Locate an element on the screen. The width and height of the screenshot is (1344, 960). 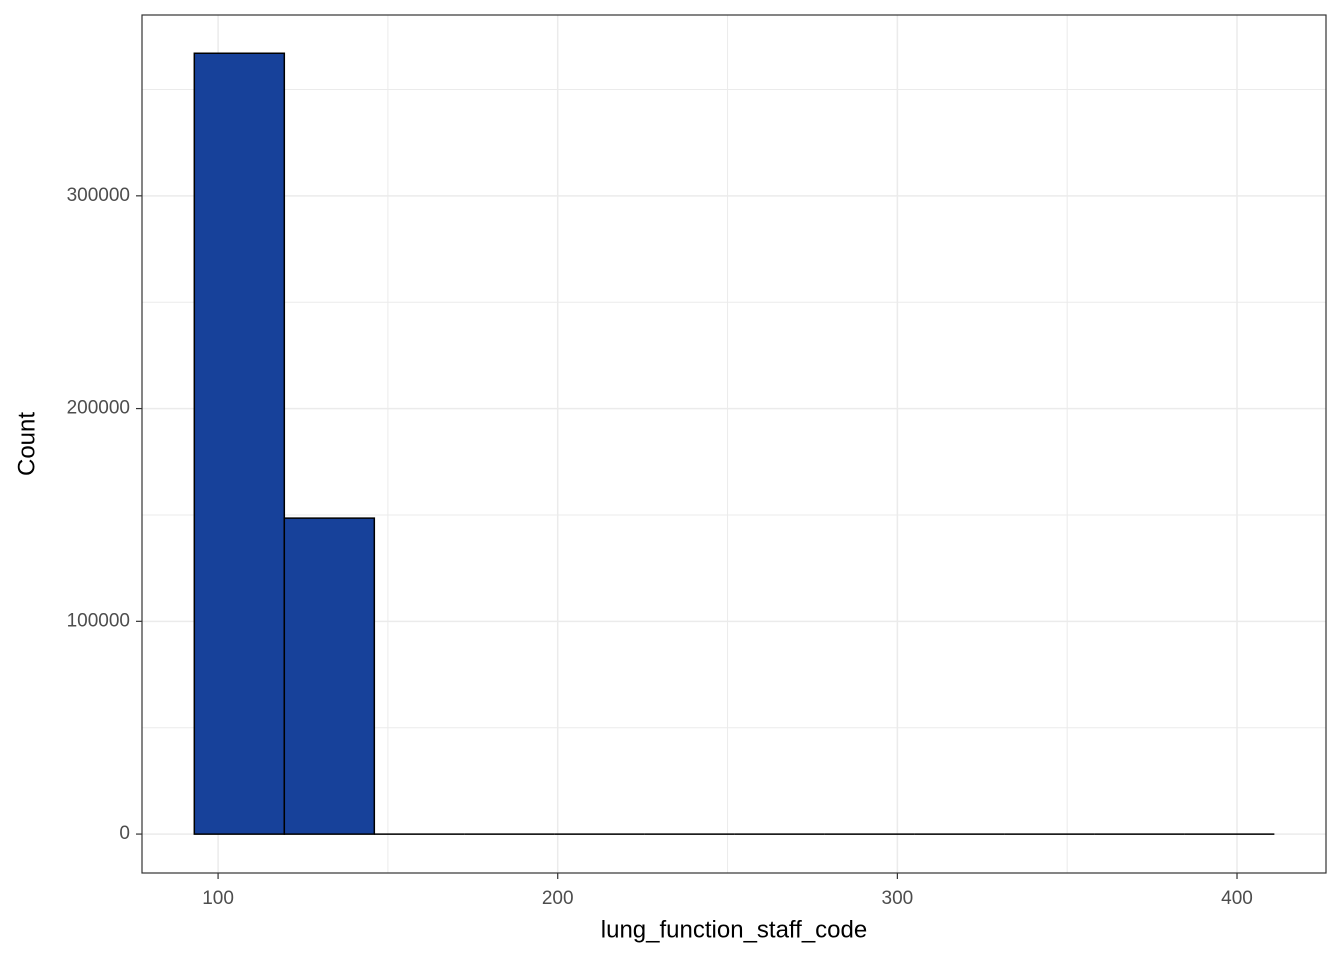
y-tick-label: 200000 is located at coordinates (98, 408).